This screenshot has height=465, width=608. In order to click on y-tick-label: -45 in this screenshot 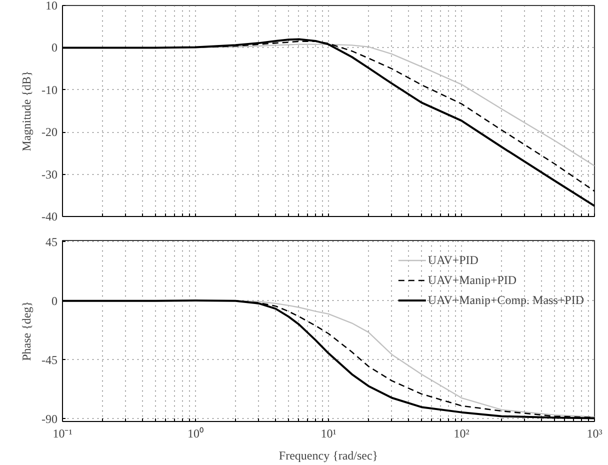, I will do `click(50, 359)`.